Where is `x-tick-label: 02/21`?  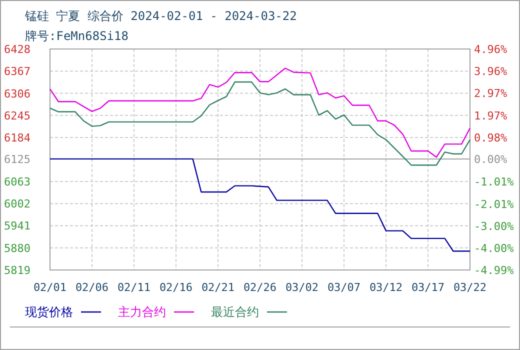 x-tick-label: 02/21 is located at coordinates (218, 287).